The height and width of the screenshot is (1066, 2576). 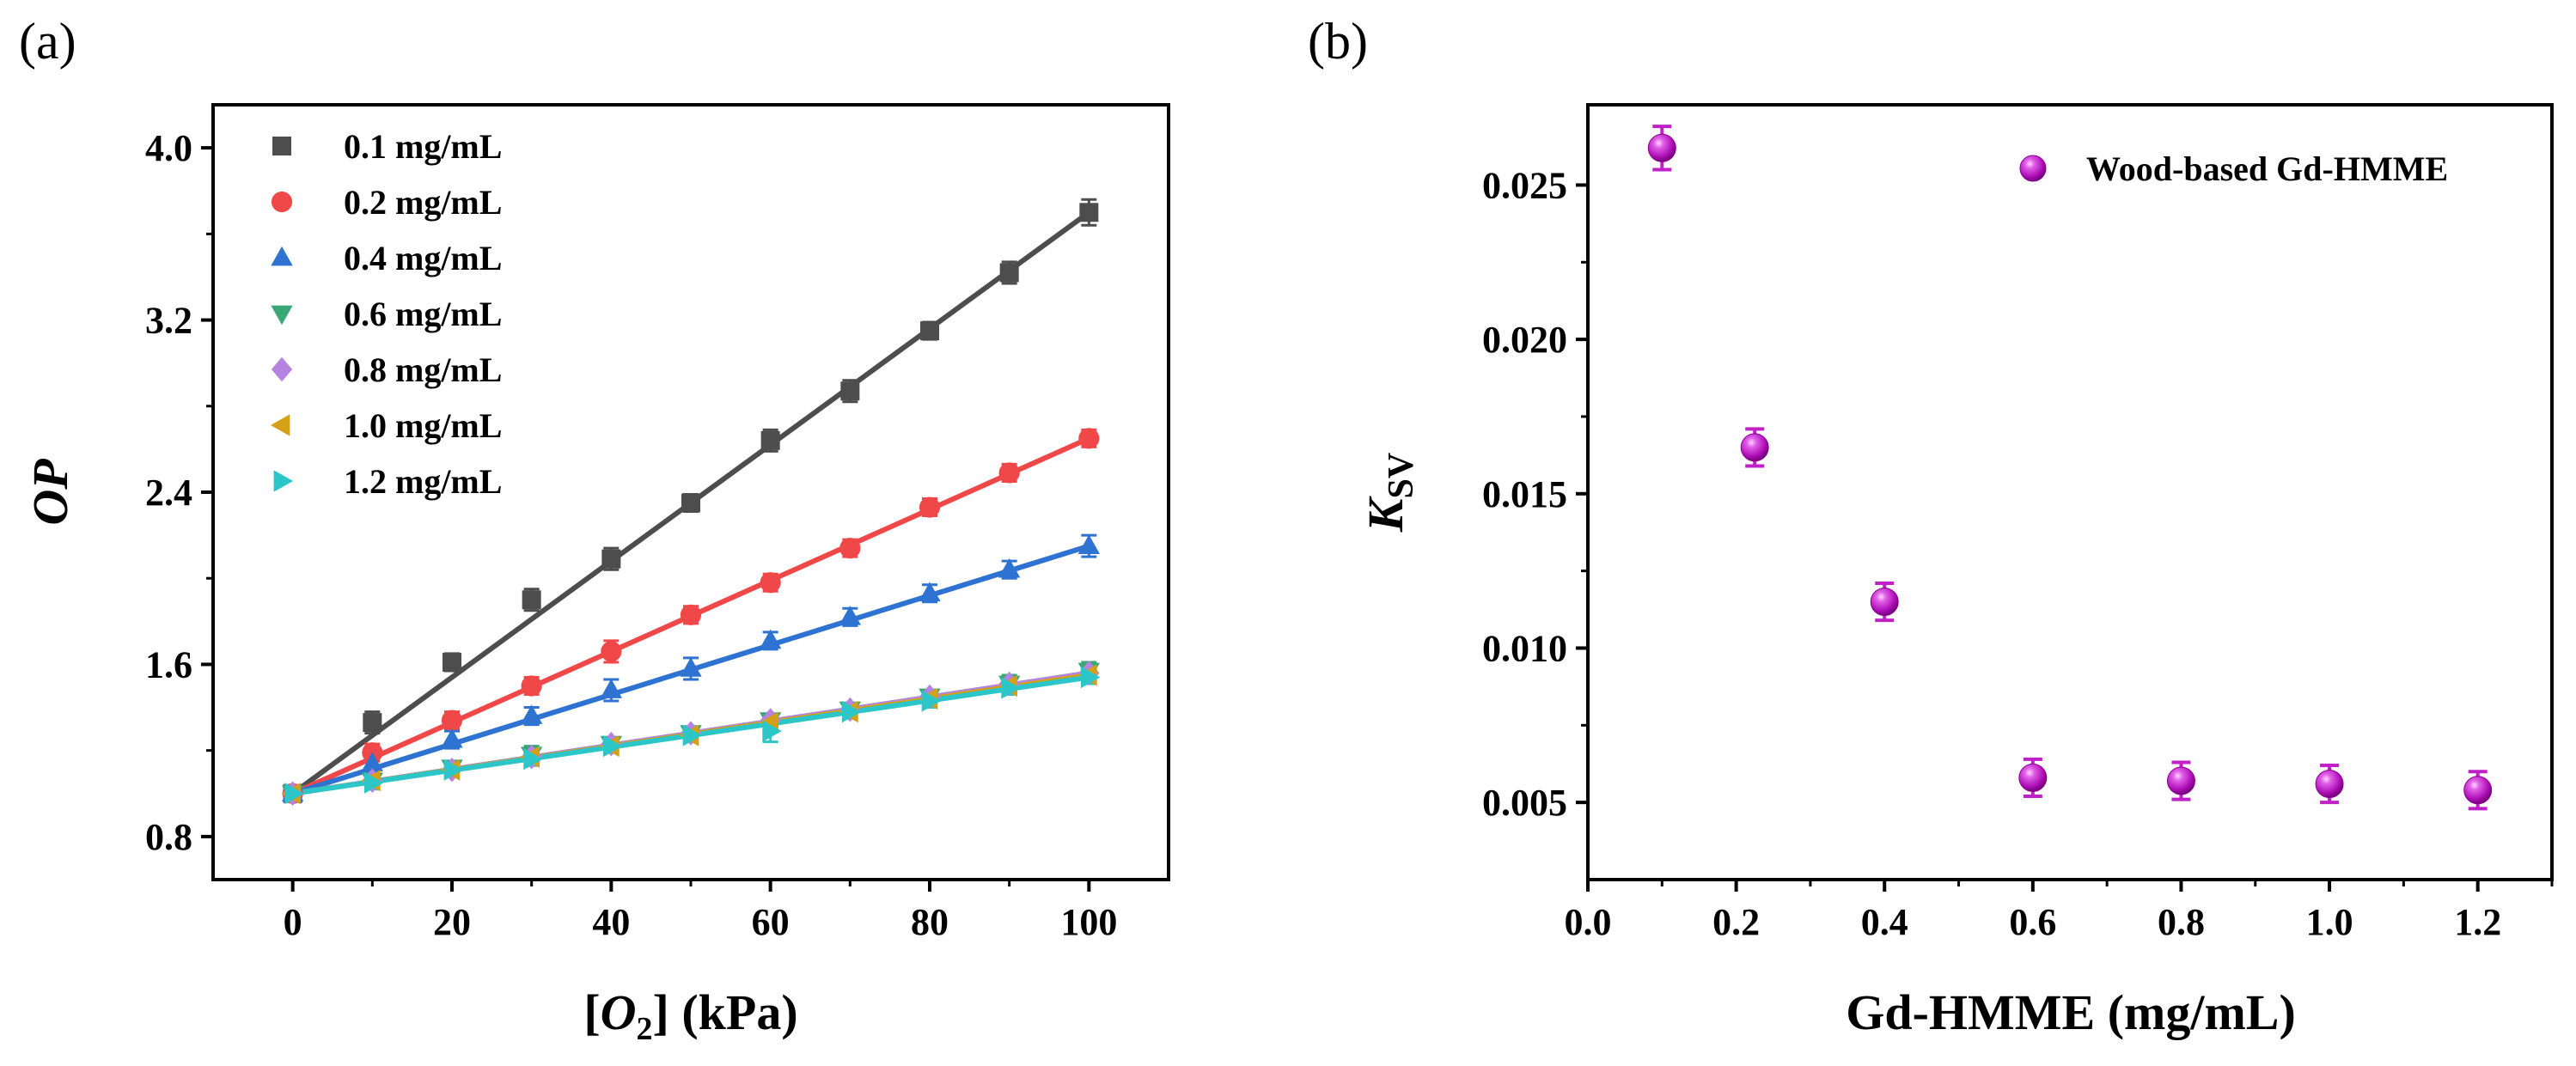 I want to click on y-tick-label: 0.8, so click(x=168, y=837).